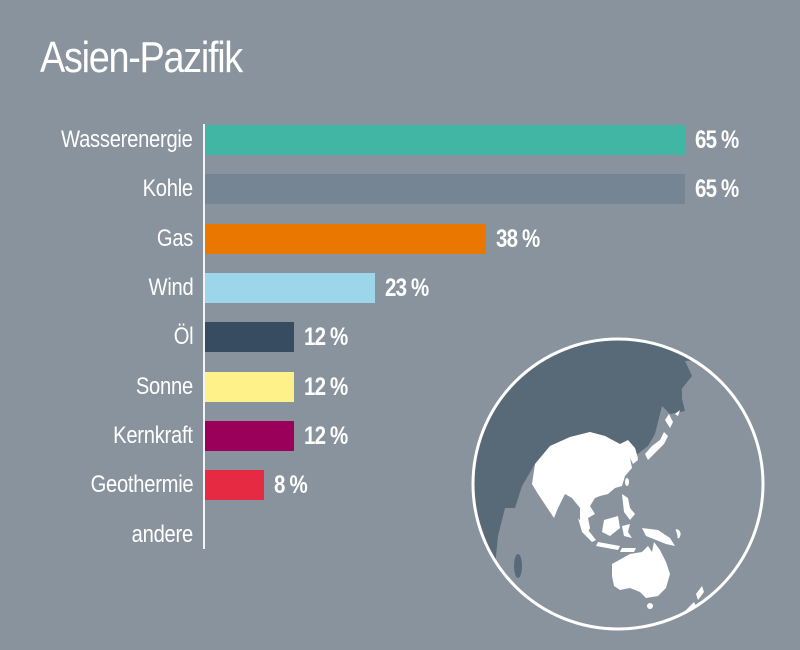  Describe the element at coordinates (170, 287) in the screenshot. I see `bar-label: Wind` at that location.